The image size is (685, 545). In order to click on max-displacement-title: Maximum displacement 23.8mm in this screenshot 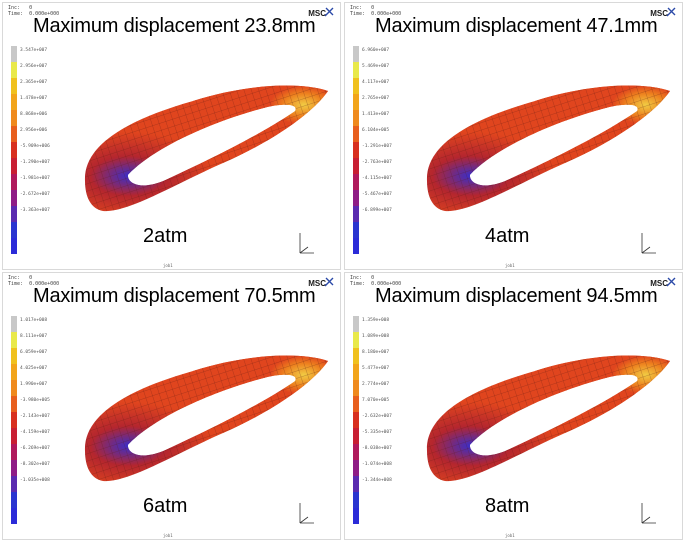, I will do `click(174, 26)`.